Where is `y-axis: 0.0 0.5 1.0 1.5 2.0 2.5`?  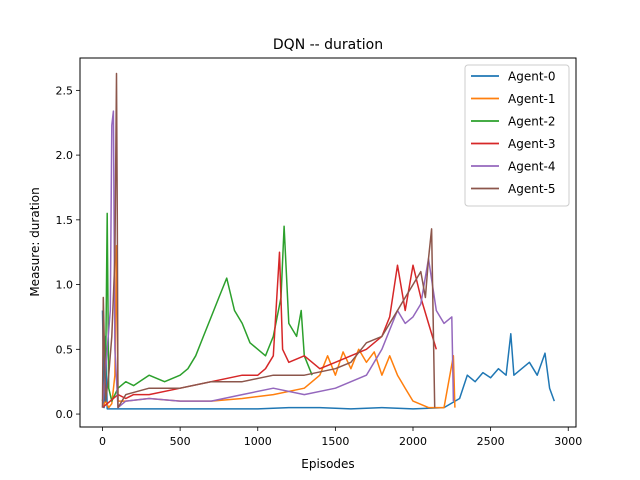
y-axis: 0.0 0.5 1.0 1.5 2.0 2.5 is located at coordinates (68, 252).